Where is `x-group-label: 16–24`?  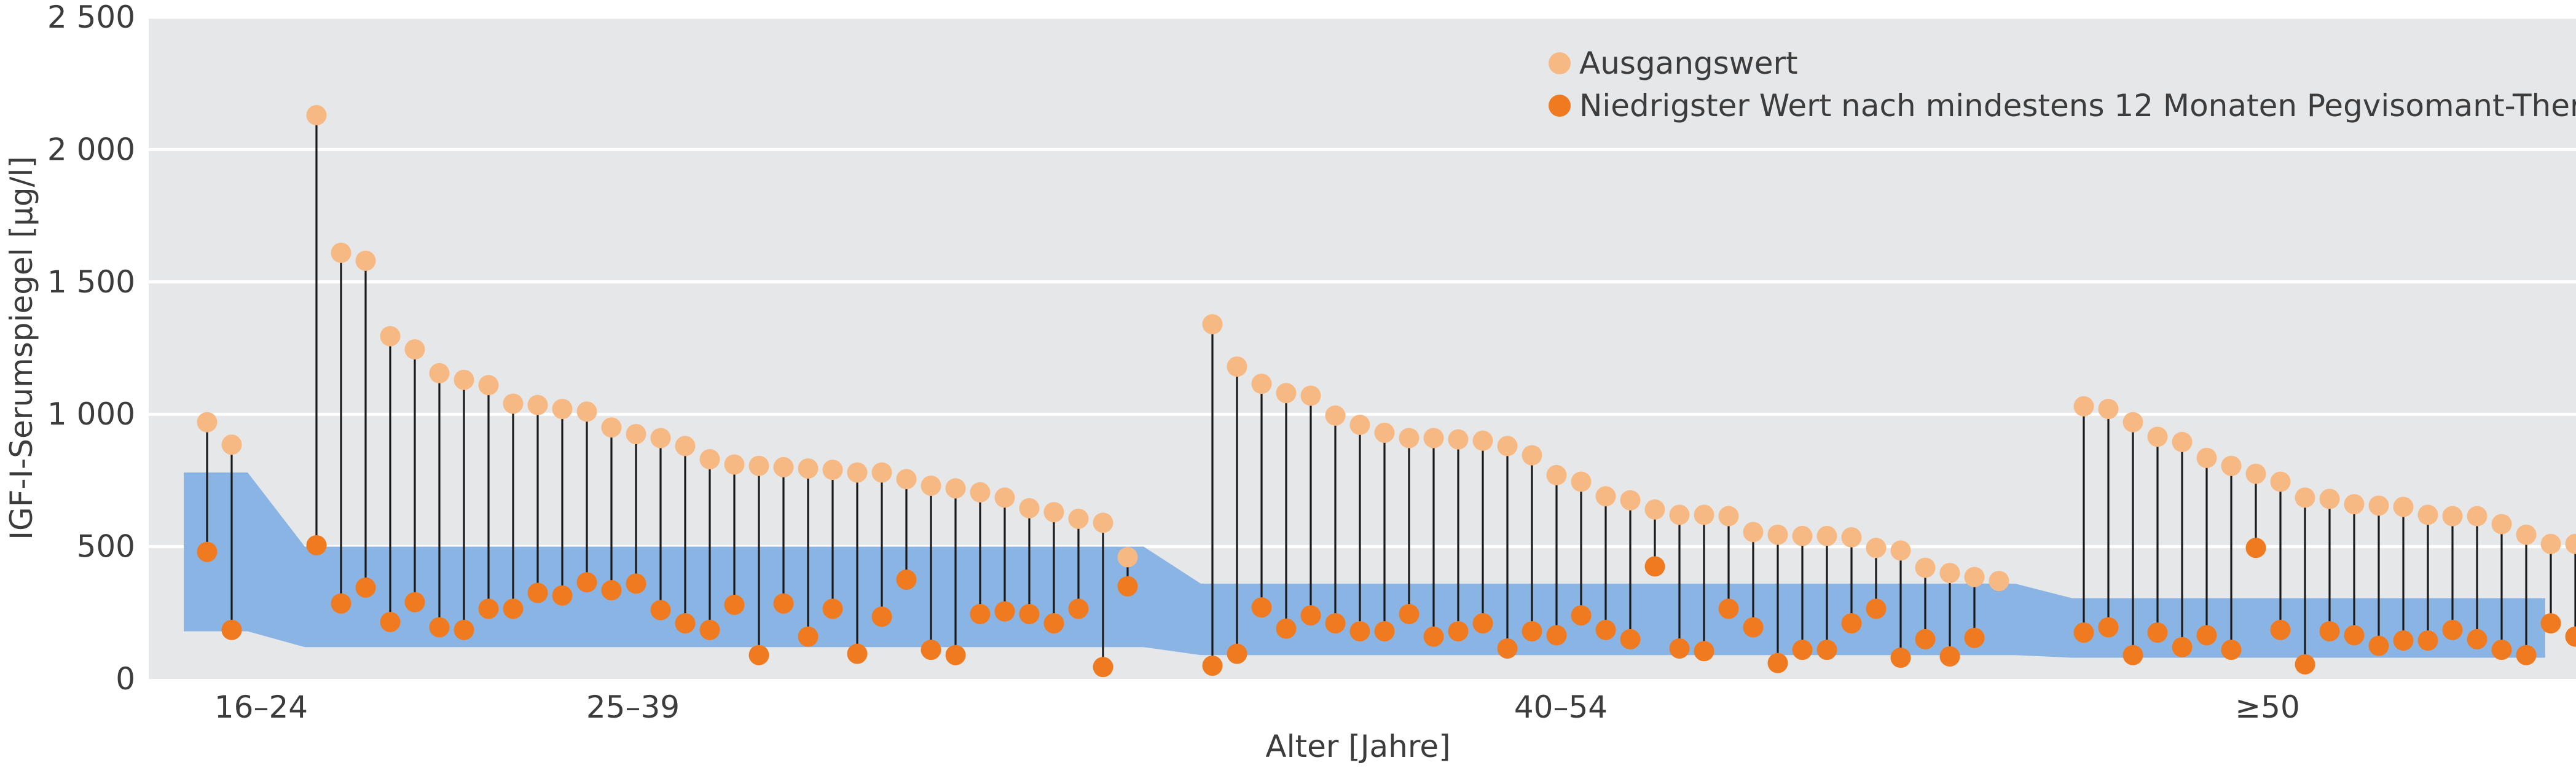
x-group-label: 16–24 is located at coordinates (261, 707).